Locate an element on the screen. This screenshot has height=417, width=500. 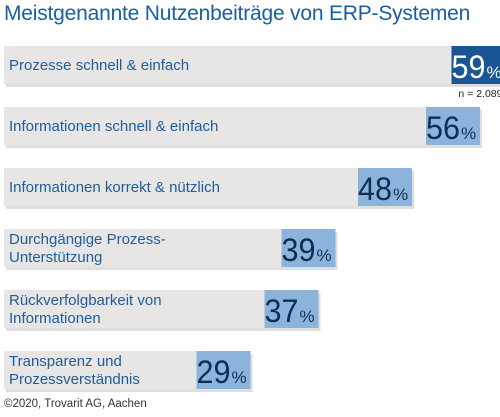
bar-label-5: Rückverfolgbarkeit von Informationen is located at coordinates (85, 309).